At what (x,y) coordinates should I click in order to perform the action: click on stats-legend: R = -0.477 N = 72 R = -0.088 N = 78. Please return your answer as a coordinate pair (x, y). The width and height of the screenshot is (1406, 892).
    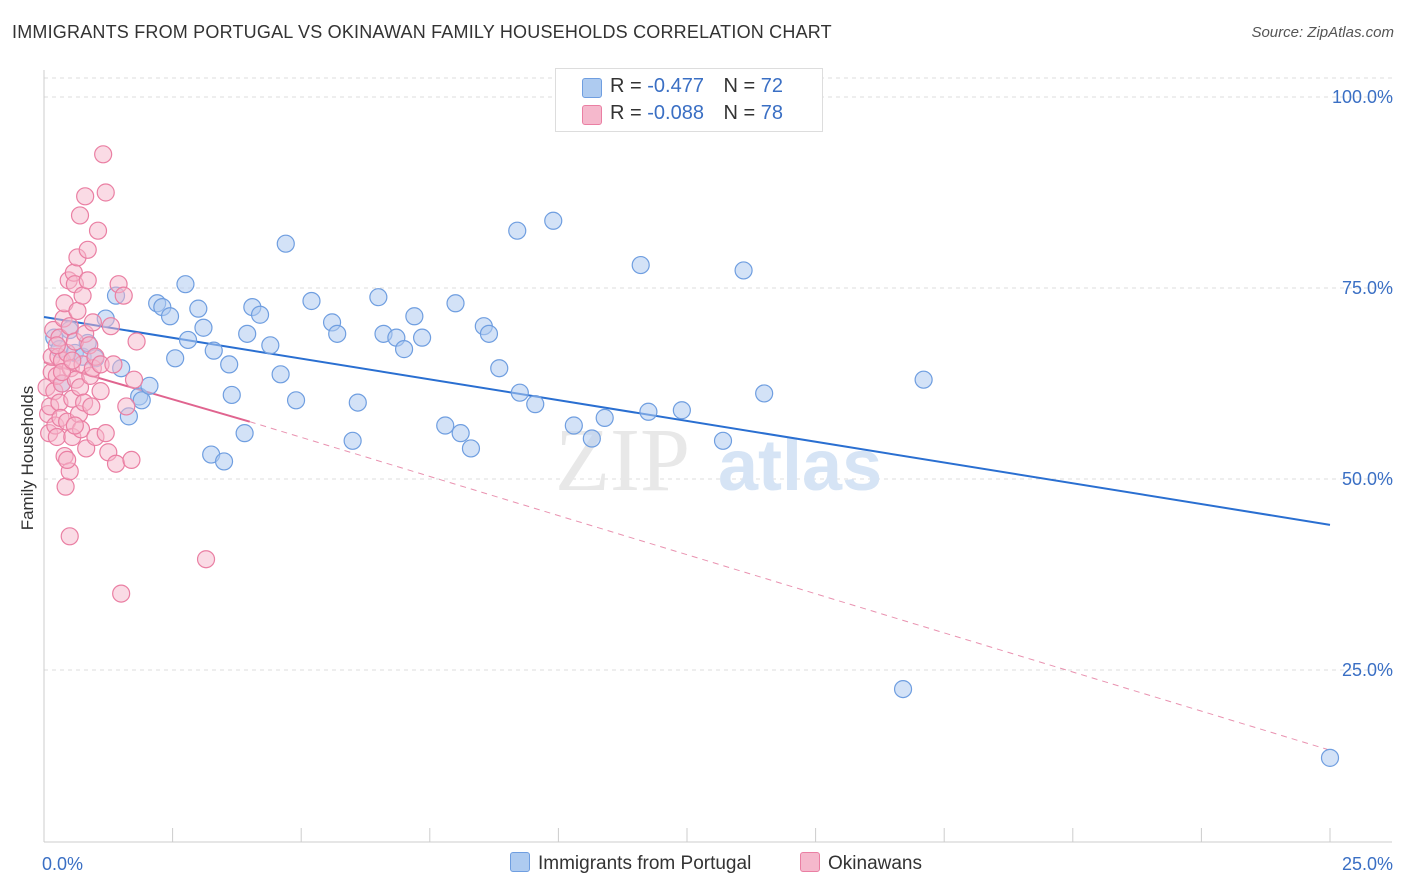
    Looking at the image, I should click on (689, 100).